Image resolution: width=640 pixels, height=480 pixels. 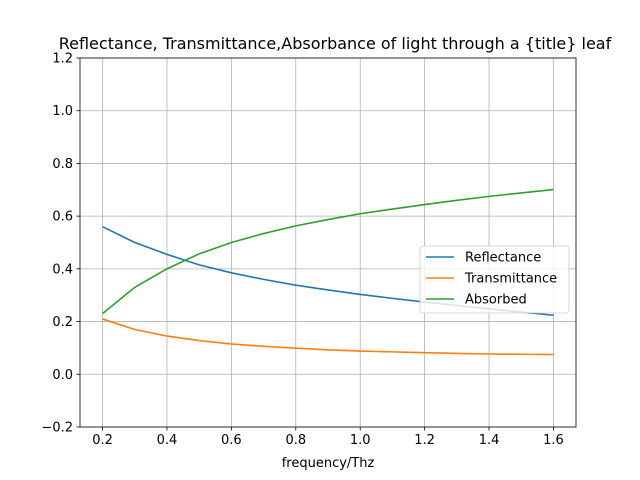 What do you see at coordinates (328, 337) in the screenshot?
I see `series-line-transmittance` at bounding box center [328, 337].